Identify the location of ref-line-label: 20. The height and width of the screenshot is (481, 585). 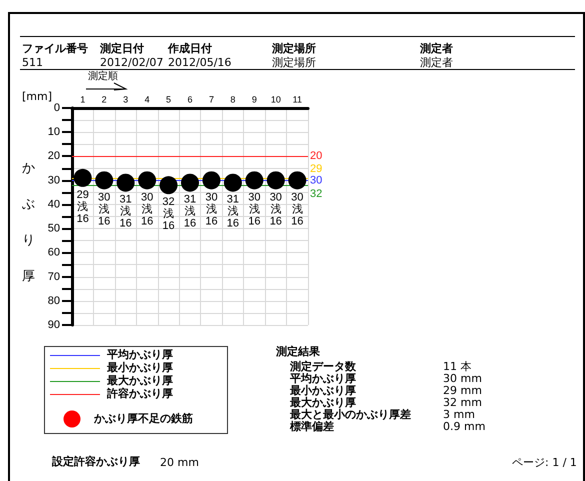
(316, 156).